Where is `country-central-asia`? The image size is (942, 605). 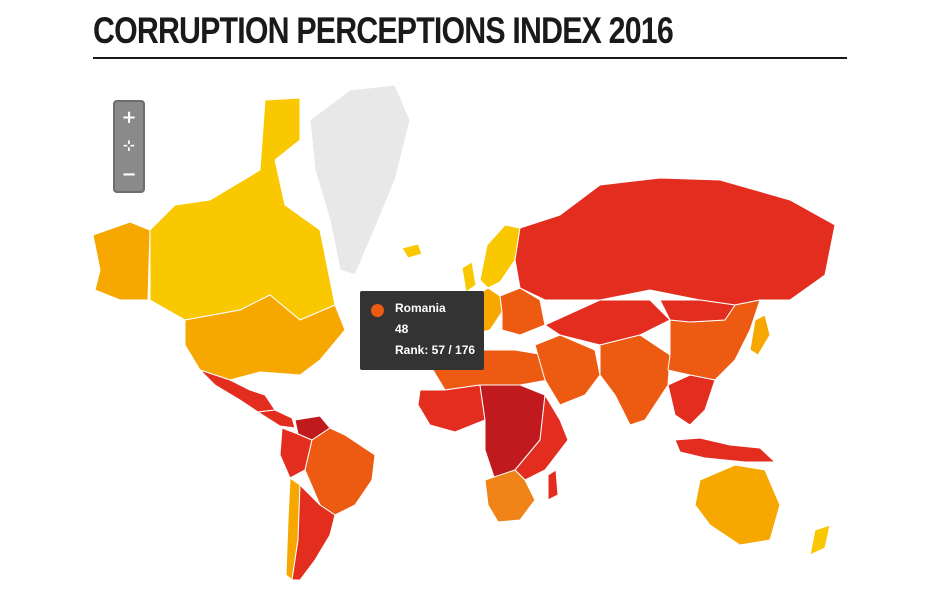
country-central-asia is located at coordinates (607, 322).